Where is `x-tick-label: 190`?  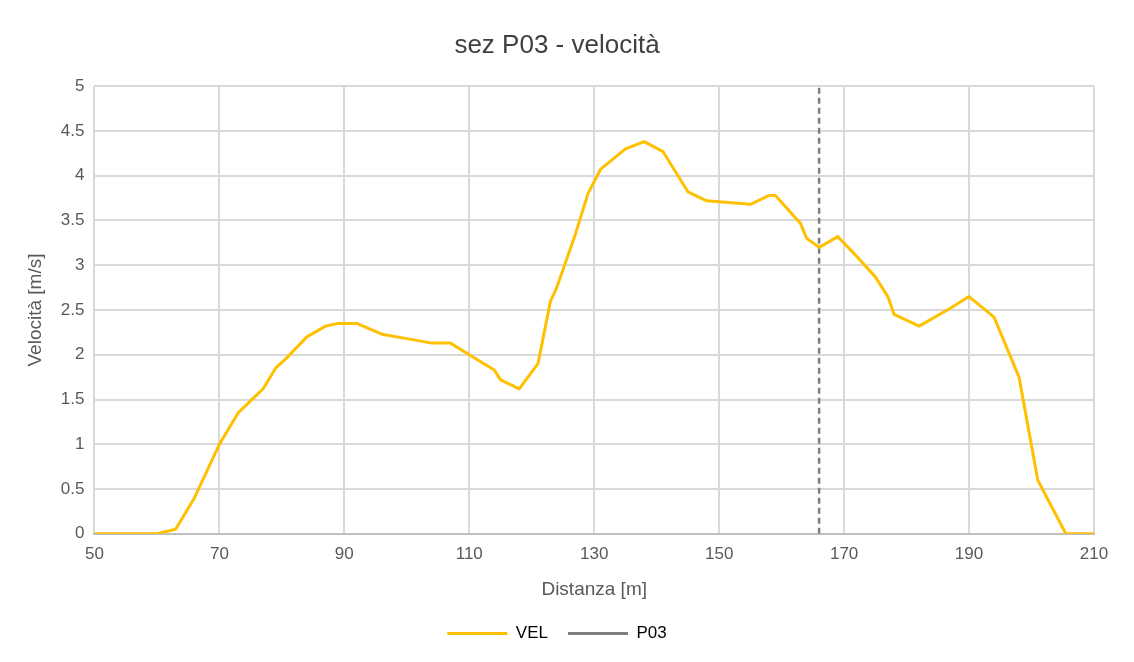 x-tick-label: 190 is located at coordinates (969, 553).